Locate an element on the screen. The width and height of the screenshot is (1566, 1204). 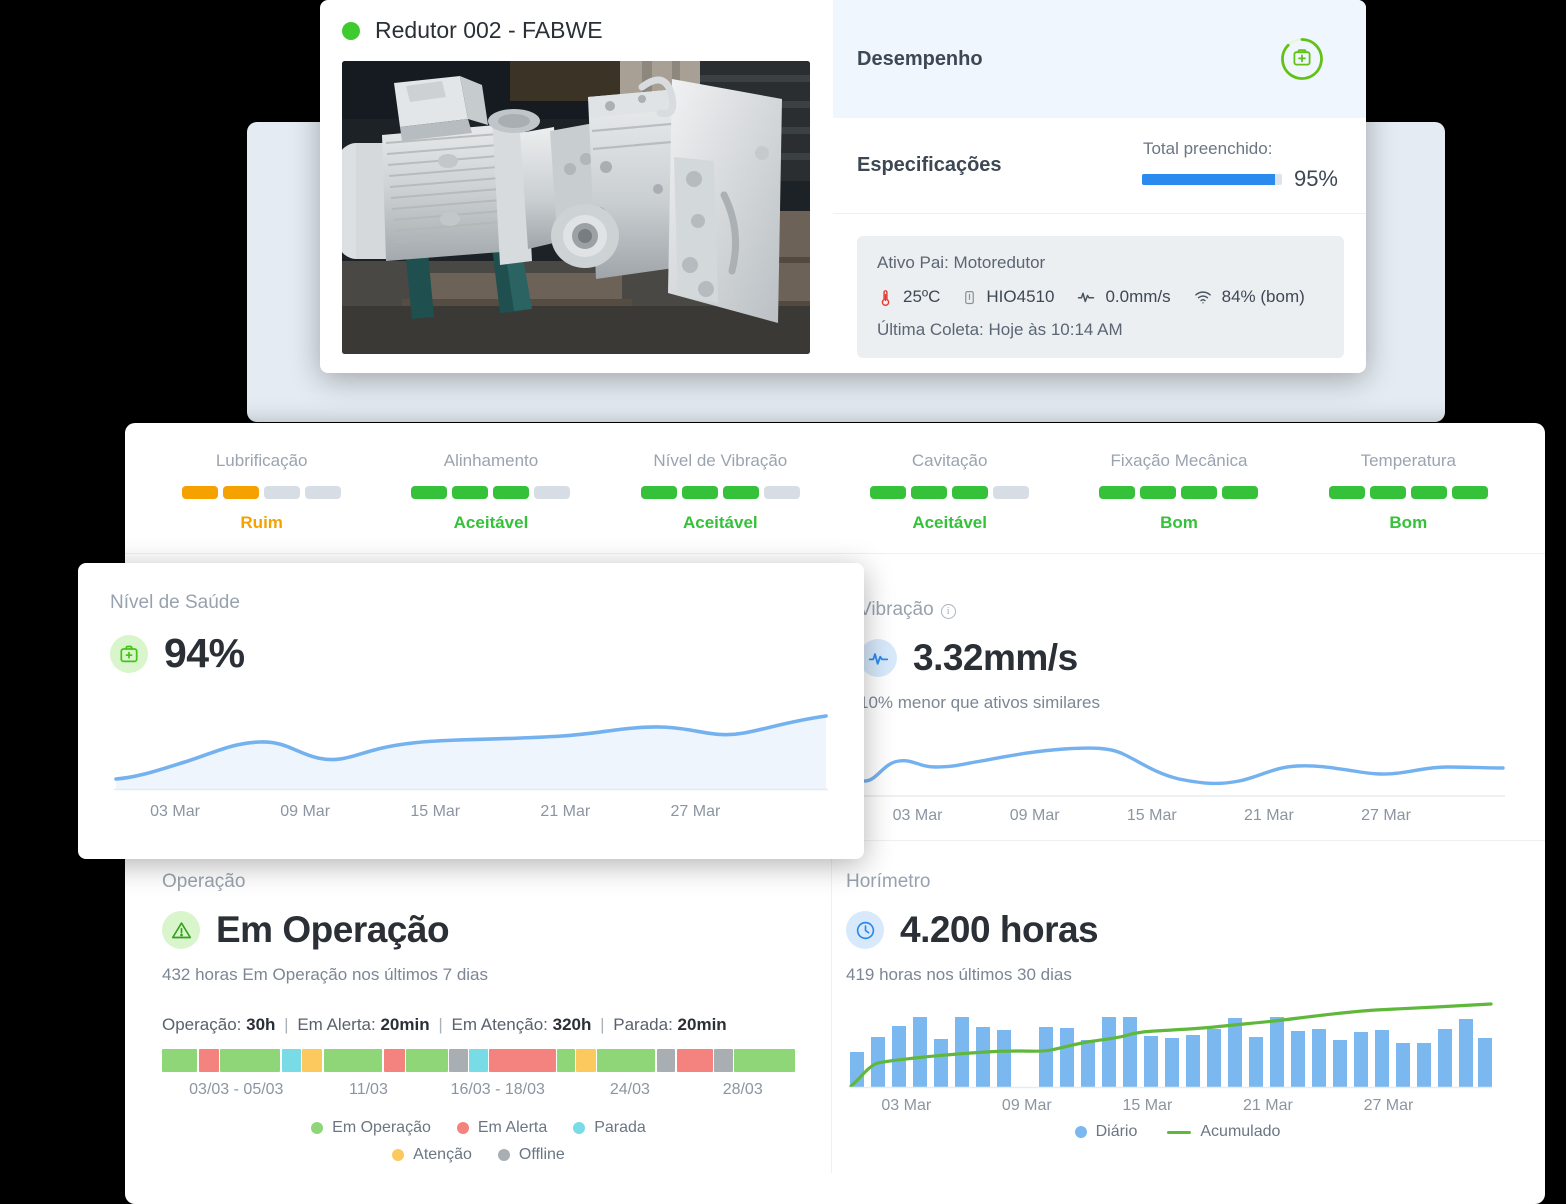
fill-progress-block: Total preenchido: 95% is located at coordinates (1239, 165).